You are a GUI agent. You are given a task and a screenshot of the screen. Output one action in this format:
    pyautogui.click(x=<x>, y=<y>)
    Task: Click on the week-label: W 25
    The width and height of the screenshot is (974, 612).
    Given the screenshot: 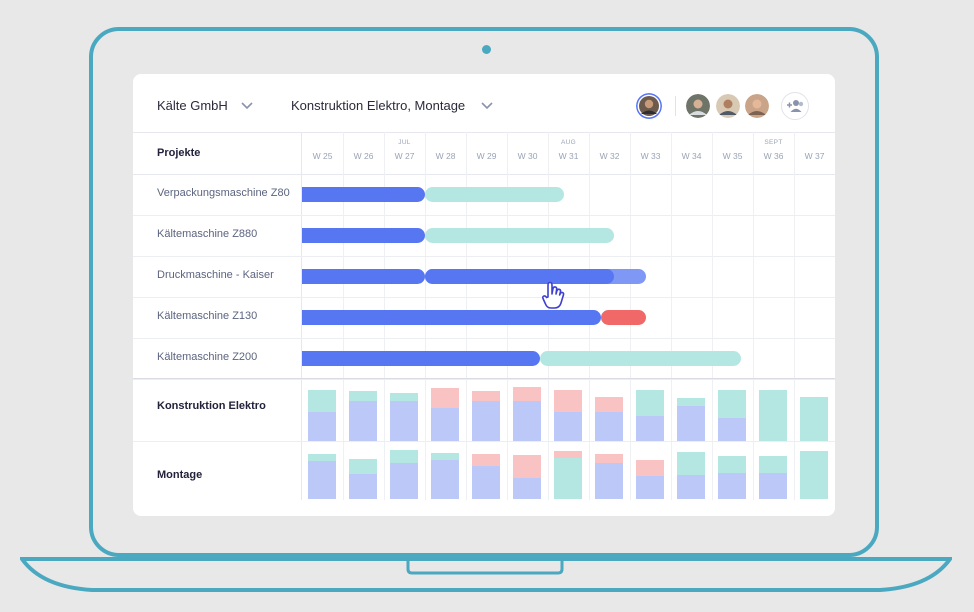 What is the action you would take?
    pyautogui.click(x=322, y=156)
    